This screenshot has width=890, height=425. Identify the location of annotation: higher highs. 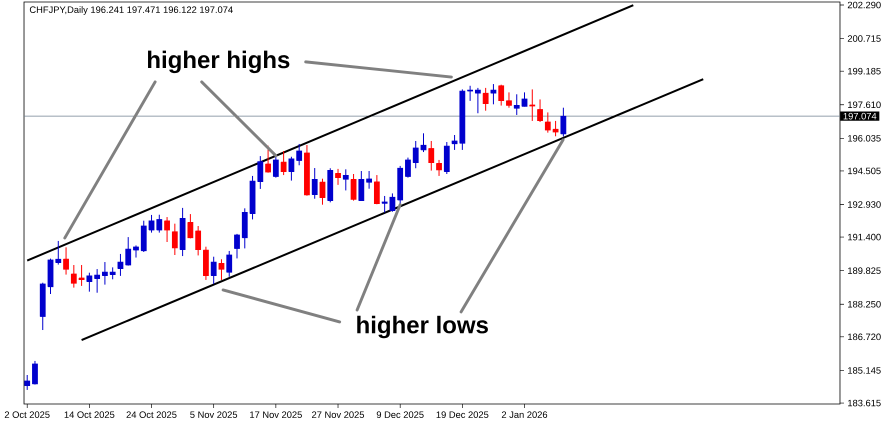
(219, 62).